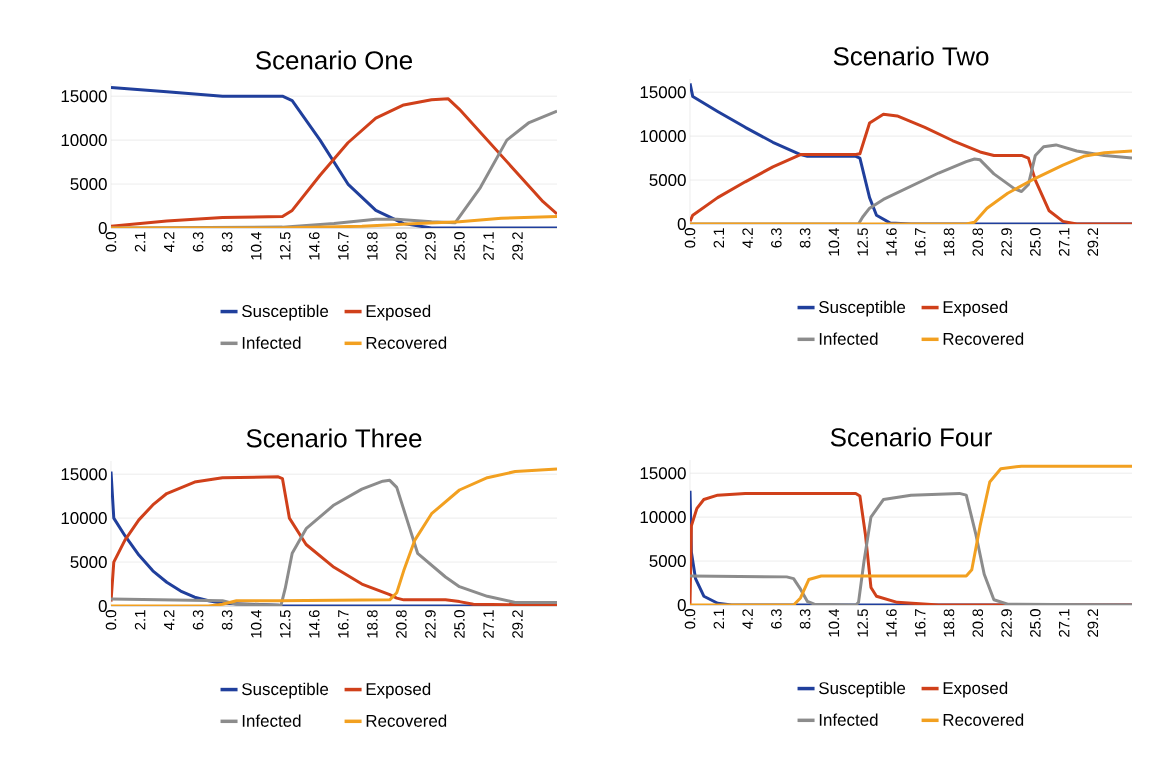  I want to click on chart-title: Scenario Three, so click(334, 438).